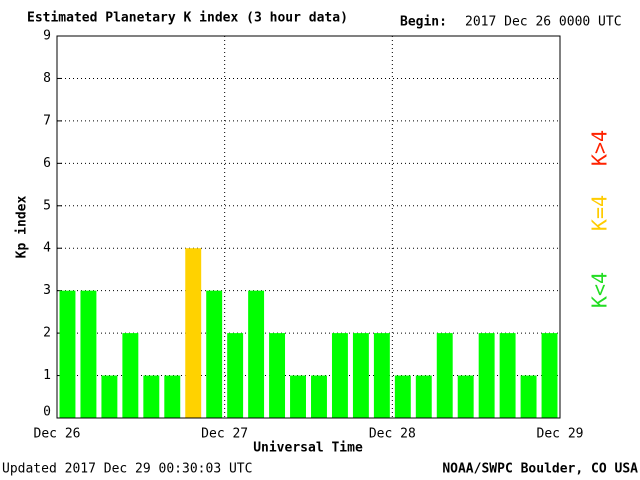  I want to click on legend-label: K=4, so click(600, 213).